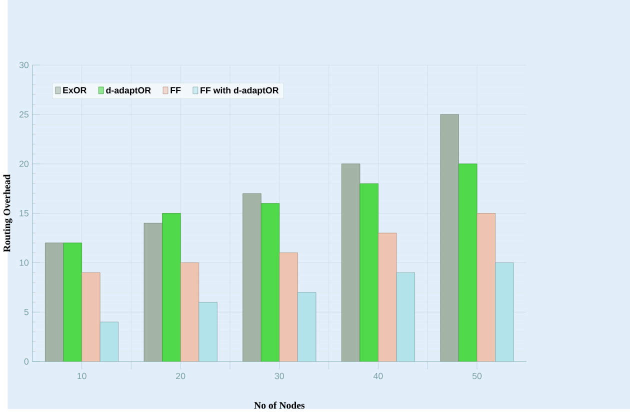 This screenshot has width=630, height=412. I want to click on y-tick-label: 20, so click(24, 164).